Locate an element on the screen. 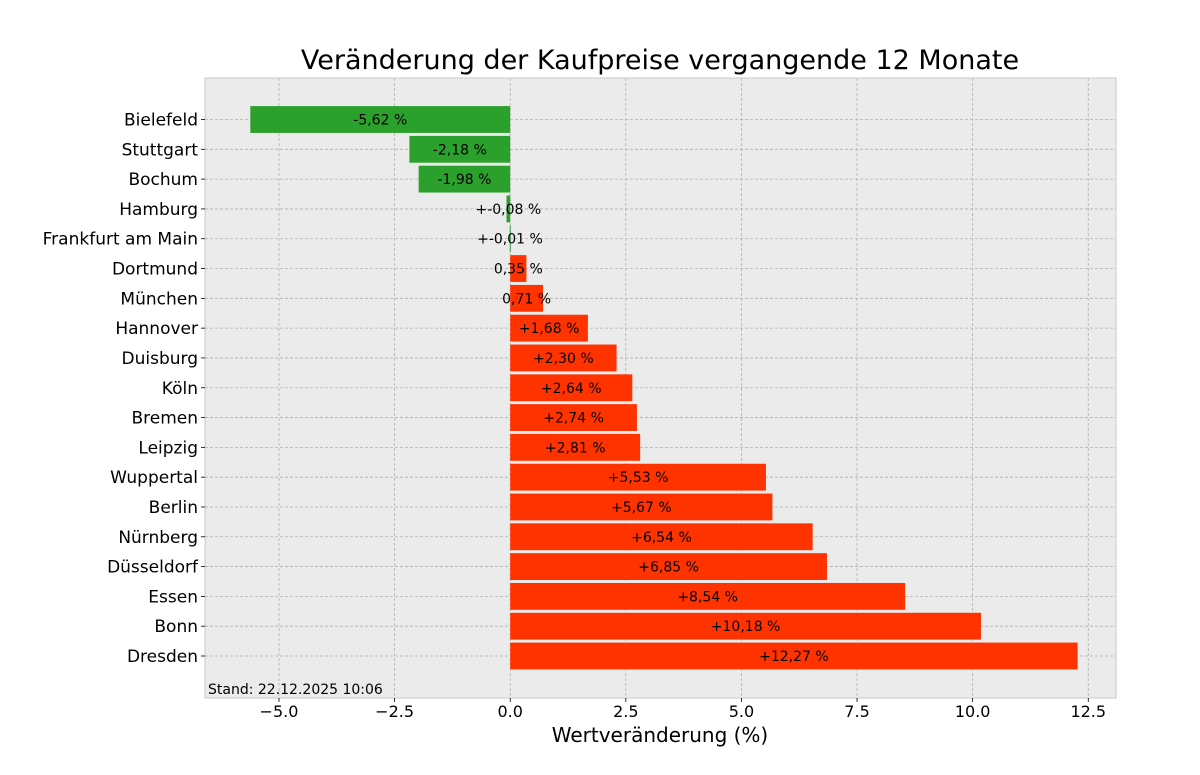  bar-value-label: +-0,01 % is located at coordinates (510, 240).